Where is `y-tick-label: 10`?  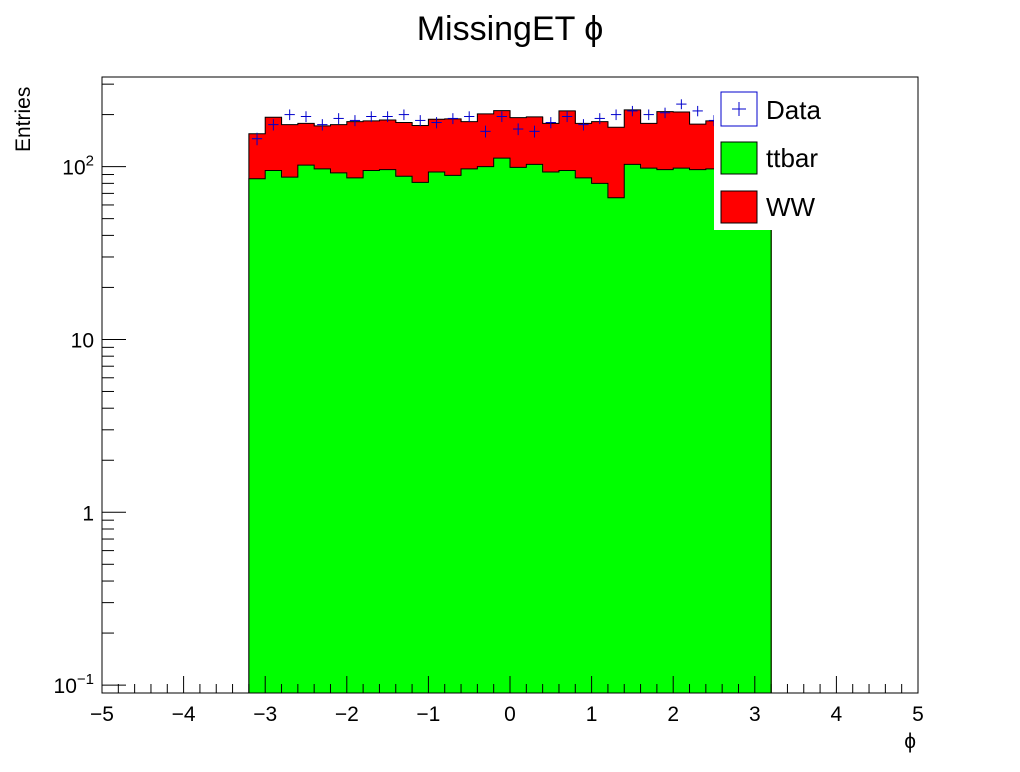
y-tick-label: 10 is located at coordinates (82, 340).